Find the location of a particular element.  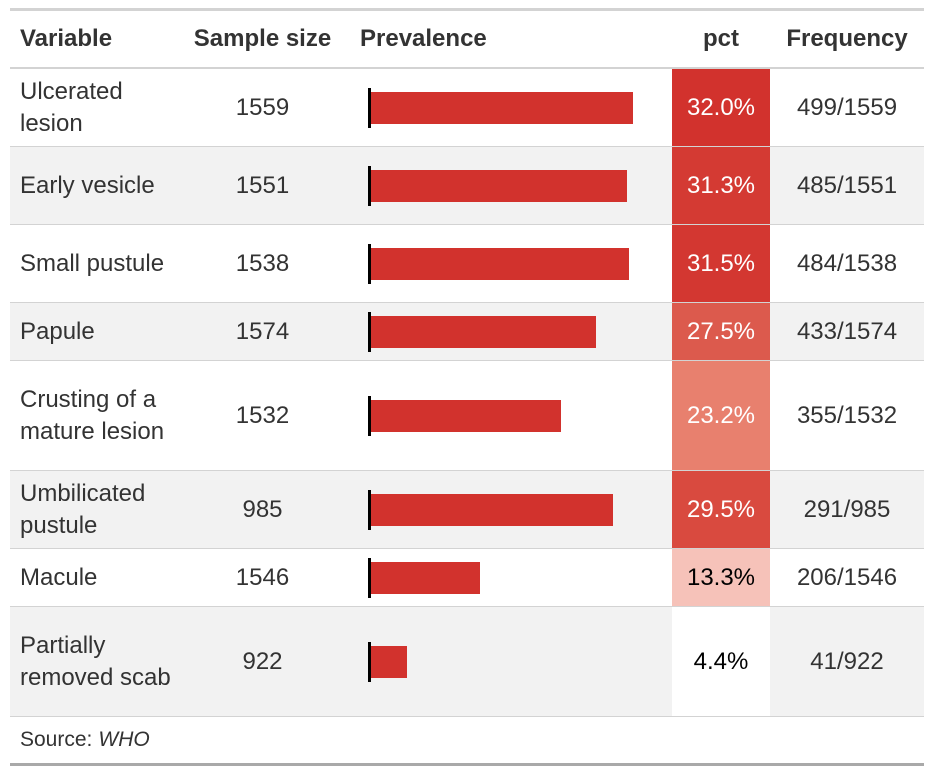

cell-variable: Early vesicle is located at coordinates (87, 185).